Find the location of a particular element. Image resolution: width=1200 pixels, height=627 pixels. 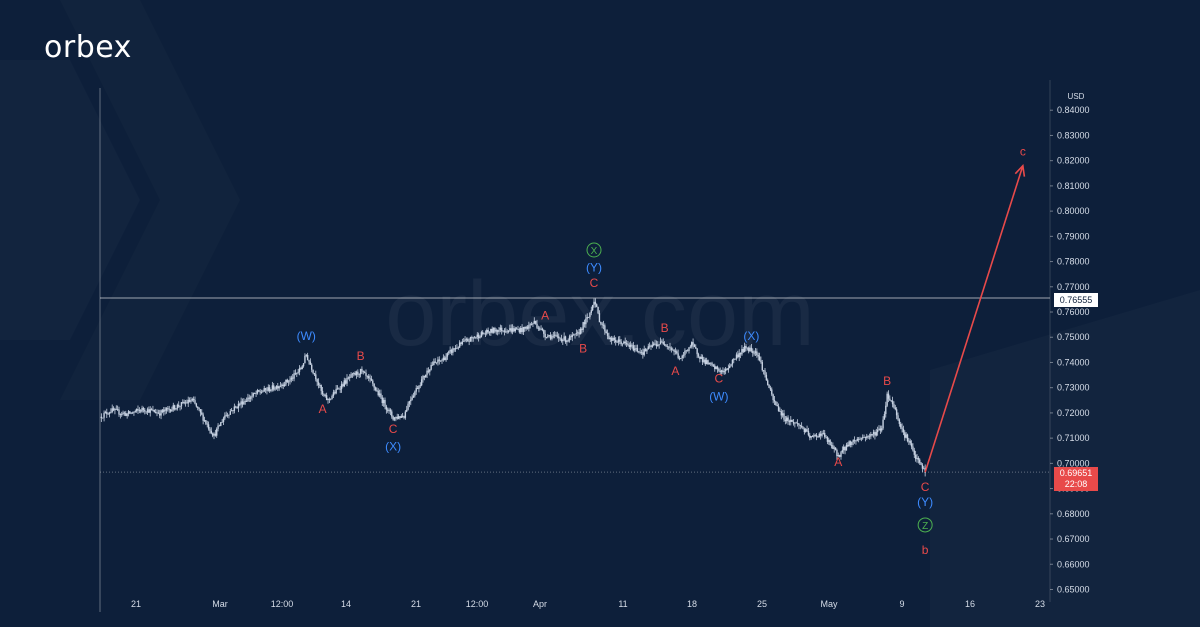

wave-label: (Y) is located at coordinates (925, 502).